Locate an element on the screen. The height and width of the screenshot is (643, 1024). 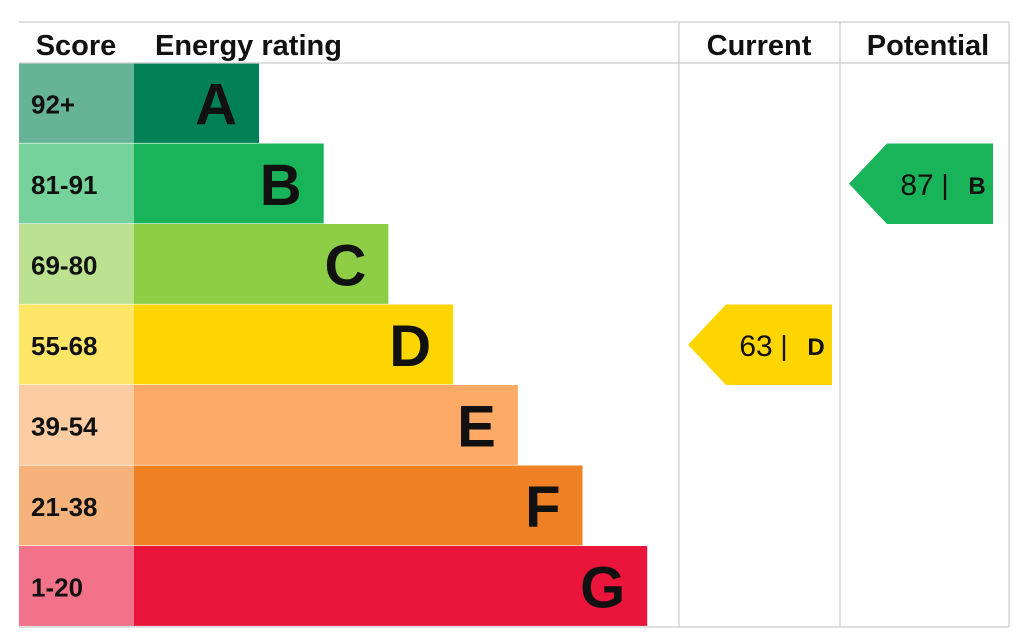
current-rating-value: 63 is located at coordinates (755, 346).